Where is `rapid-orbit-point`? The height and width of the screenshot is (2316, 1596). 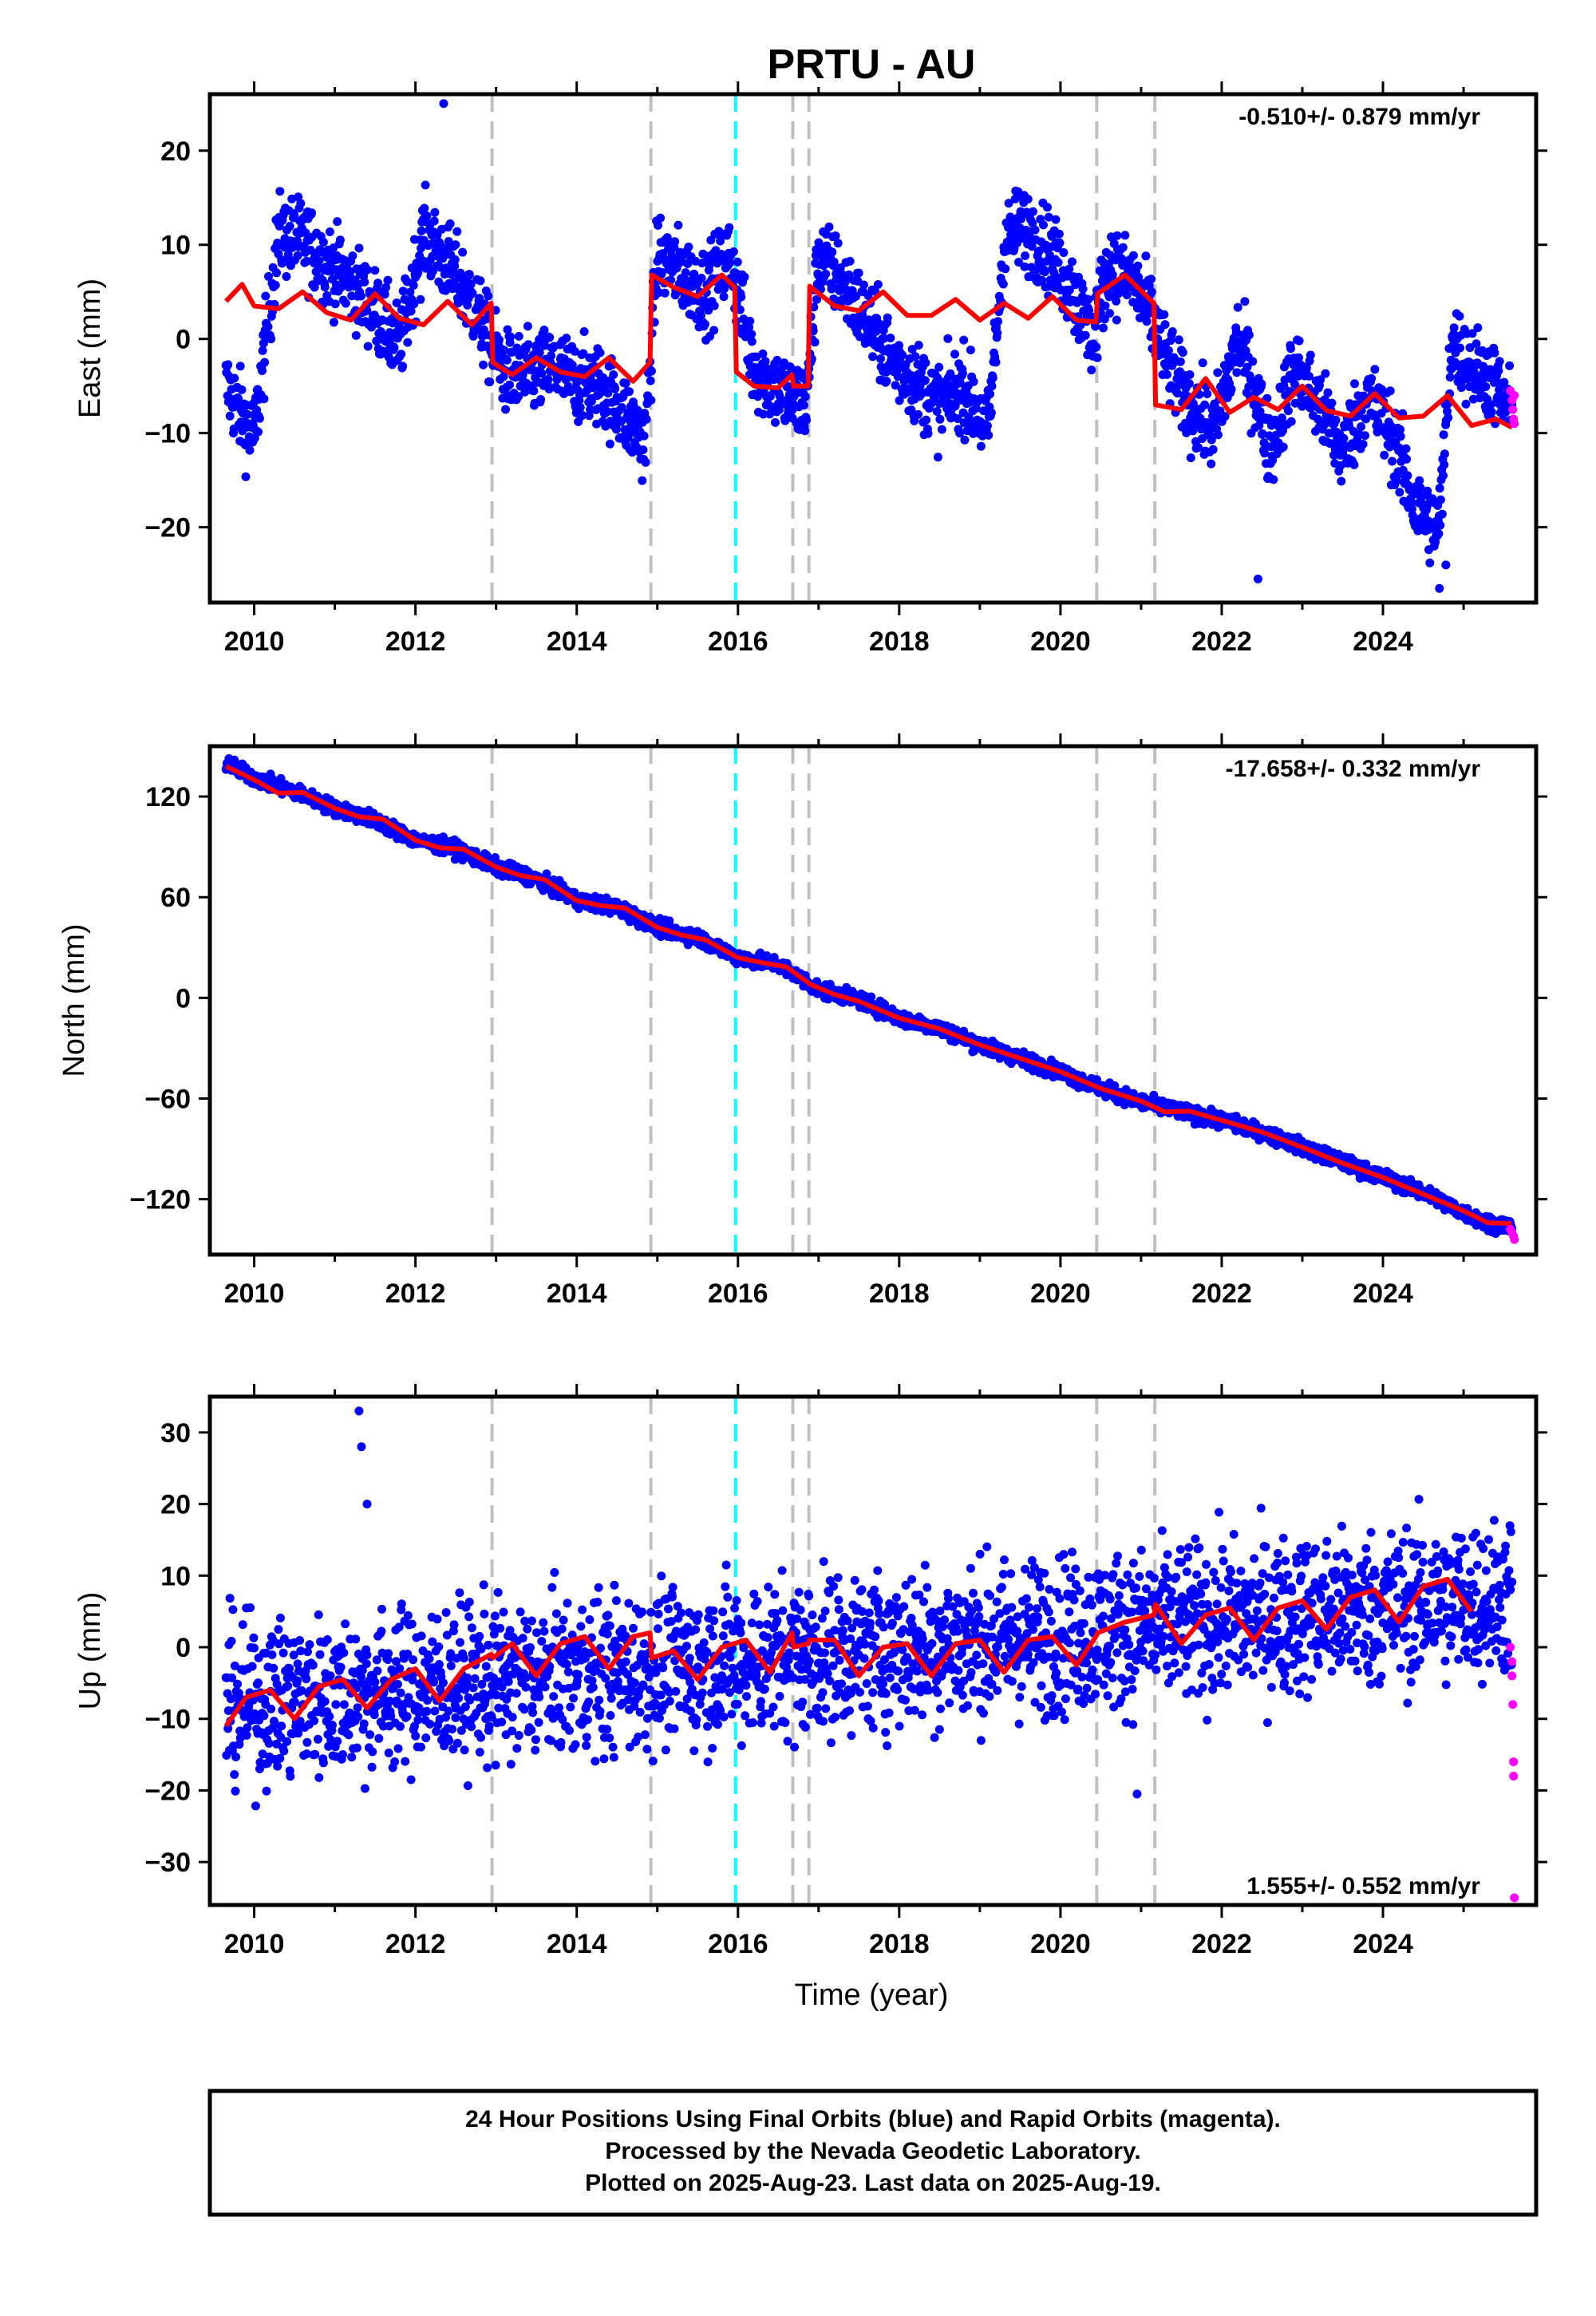
rapid-orbit-point is located at coordinates (1514, 424).